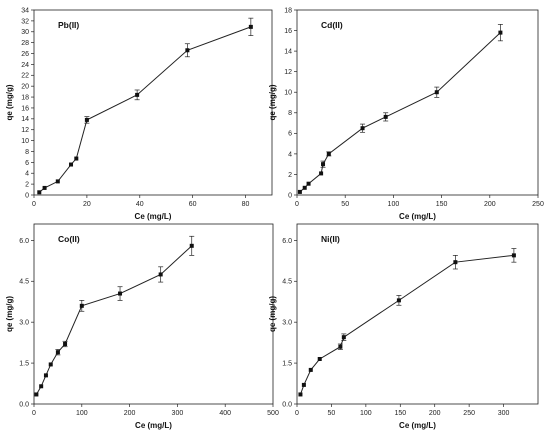  I want to click on y-tick-label: 8, so click(290, 113).